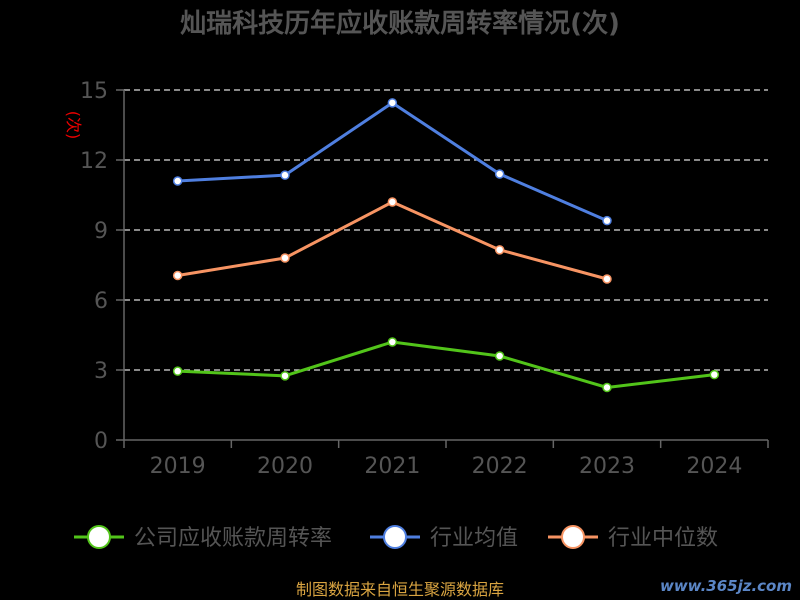  Describe the element at coordinates (101, 371) in the screenshot. I see `y-tick-label: 3` at that location.